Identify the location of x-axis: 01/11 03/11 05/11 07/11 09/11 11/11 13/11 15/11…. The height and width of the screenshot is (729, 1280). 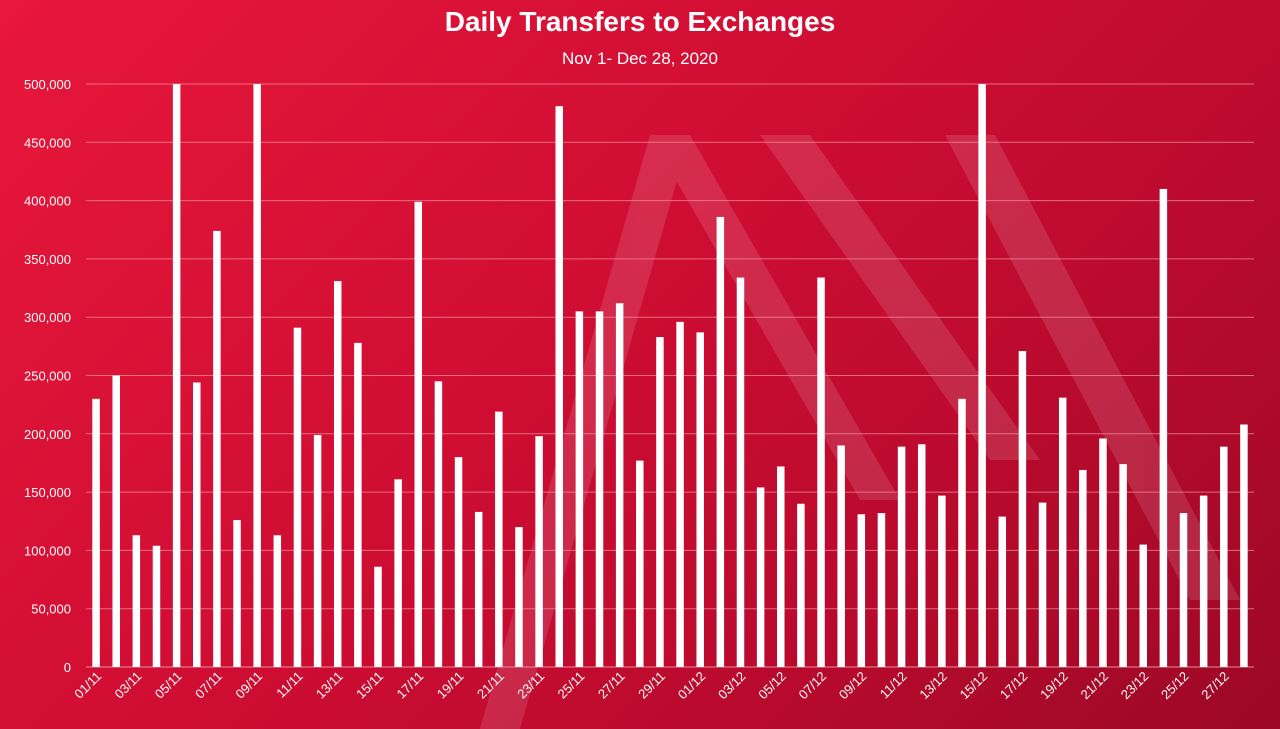
(651, 686).